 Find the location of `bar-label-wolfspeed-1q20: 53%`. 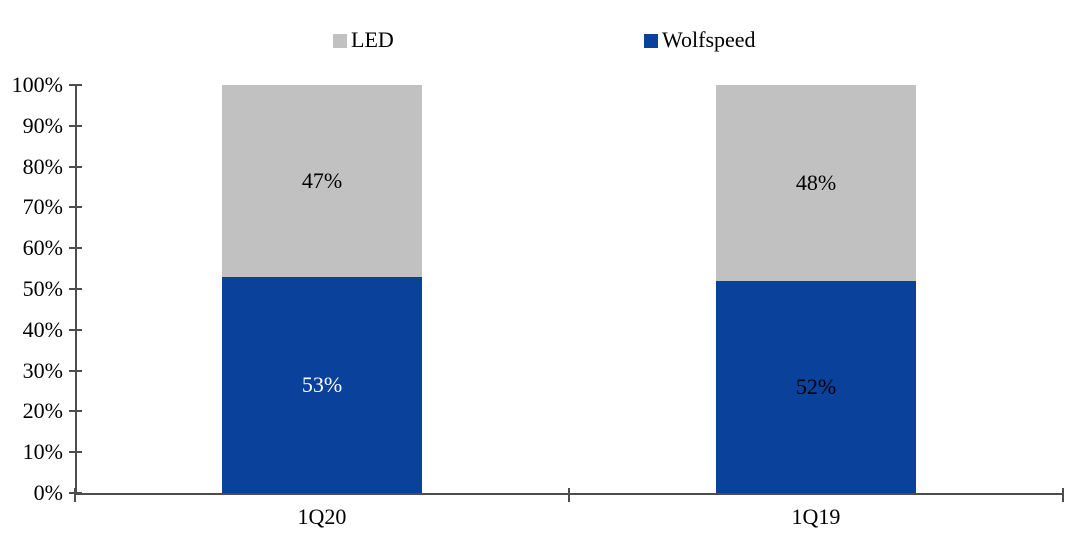

bar-label-wolfspeed-1q20: 53% is located at coordinates (322, 384).